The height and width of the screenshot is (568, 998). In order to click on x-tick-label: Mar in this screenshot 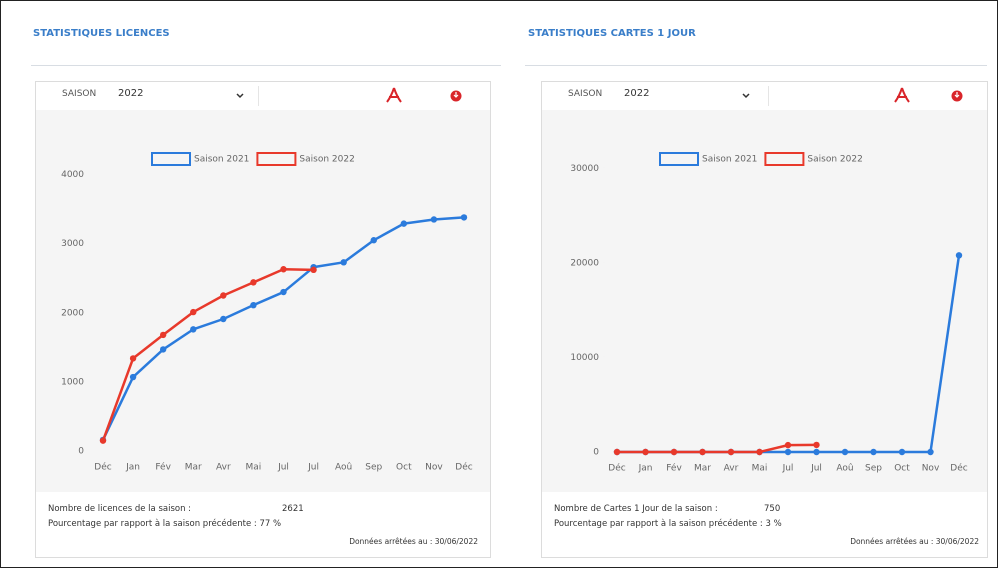, I will do `click(702, 469)`.